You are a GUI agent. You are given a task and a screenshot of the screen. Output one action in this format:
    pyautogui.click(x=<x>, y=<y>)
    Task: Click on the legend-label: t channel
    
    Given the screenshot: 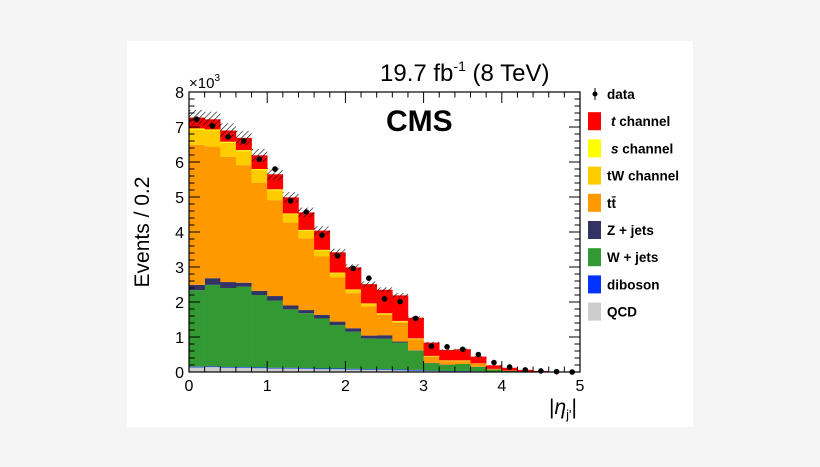 What is the action you would take?
    pyautogui.click(x=640, y=121)
    